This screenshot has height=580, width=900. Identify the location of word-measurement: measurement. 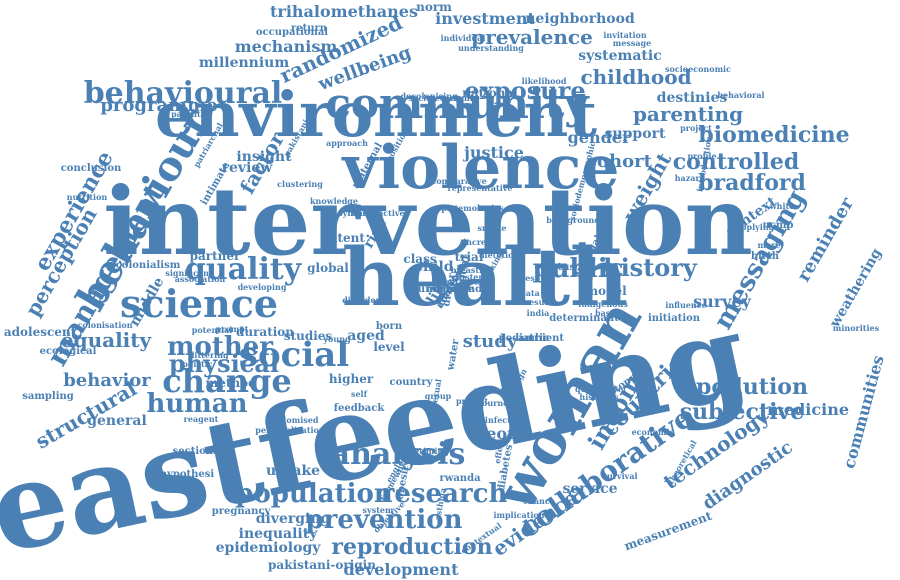
(668, 531).